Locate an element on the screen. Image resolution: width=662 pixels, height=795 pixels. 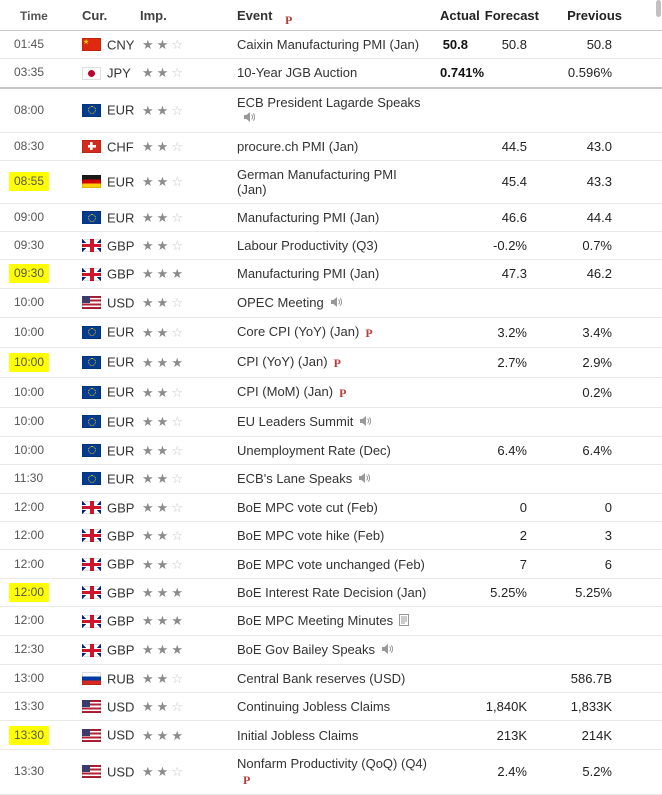
event-cell: German Manufacturing PMI (Jan) is located at coordinates (336, 182).